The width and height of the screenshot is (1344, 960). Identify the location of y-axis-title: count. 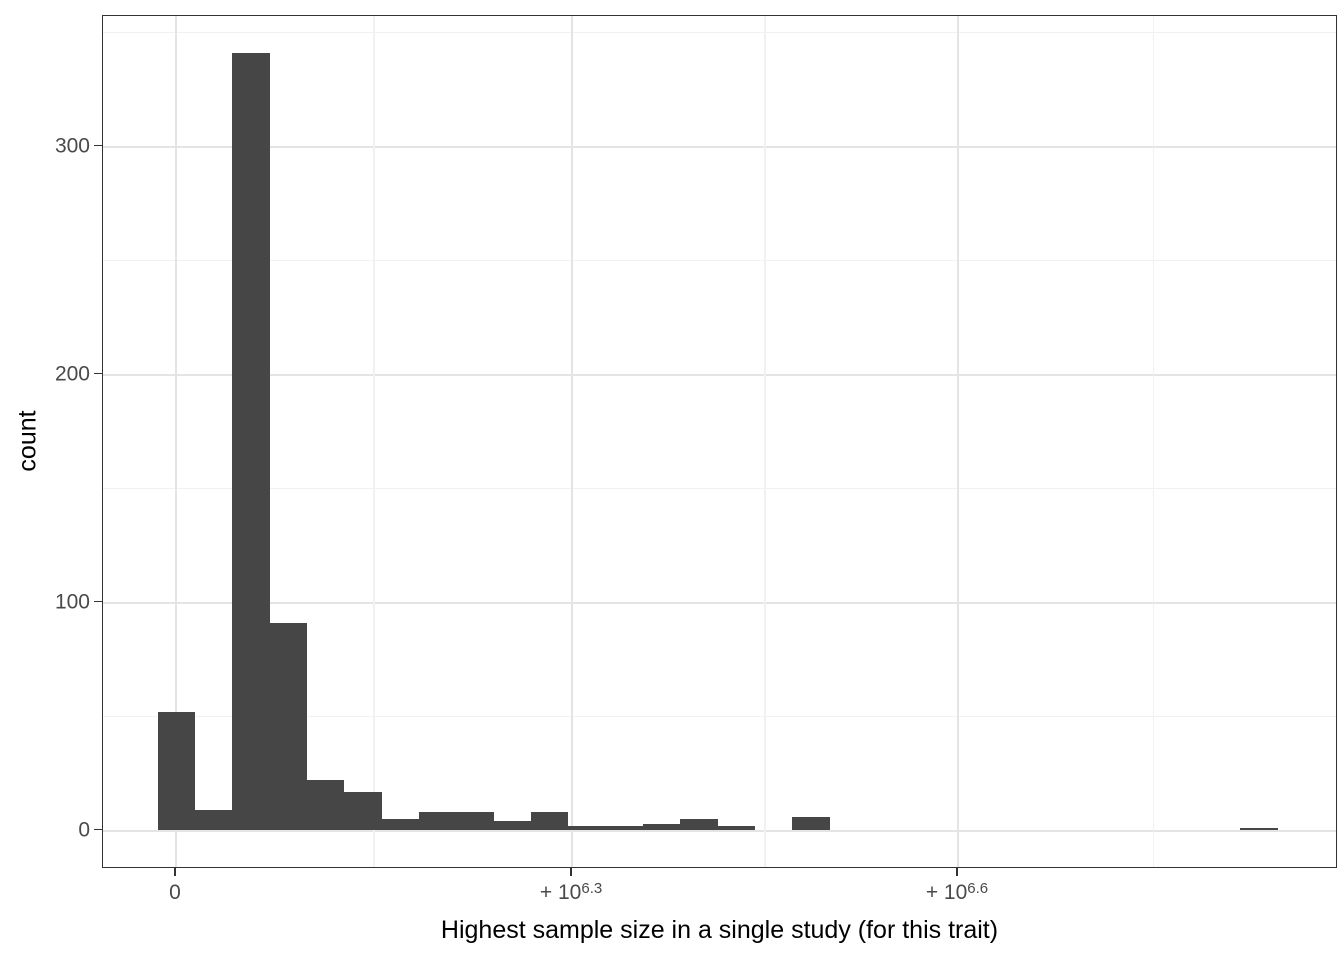
(27, 441).